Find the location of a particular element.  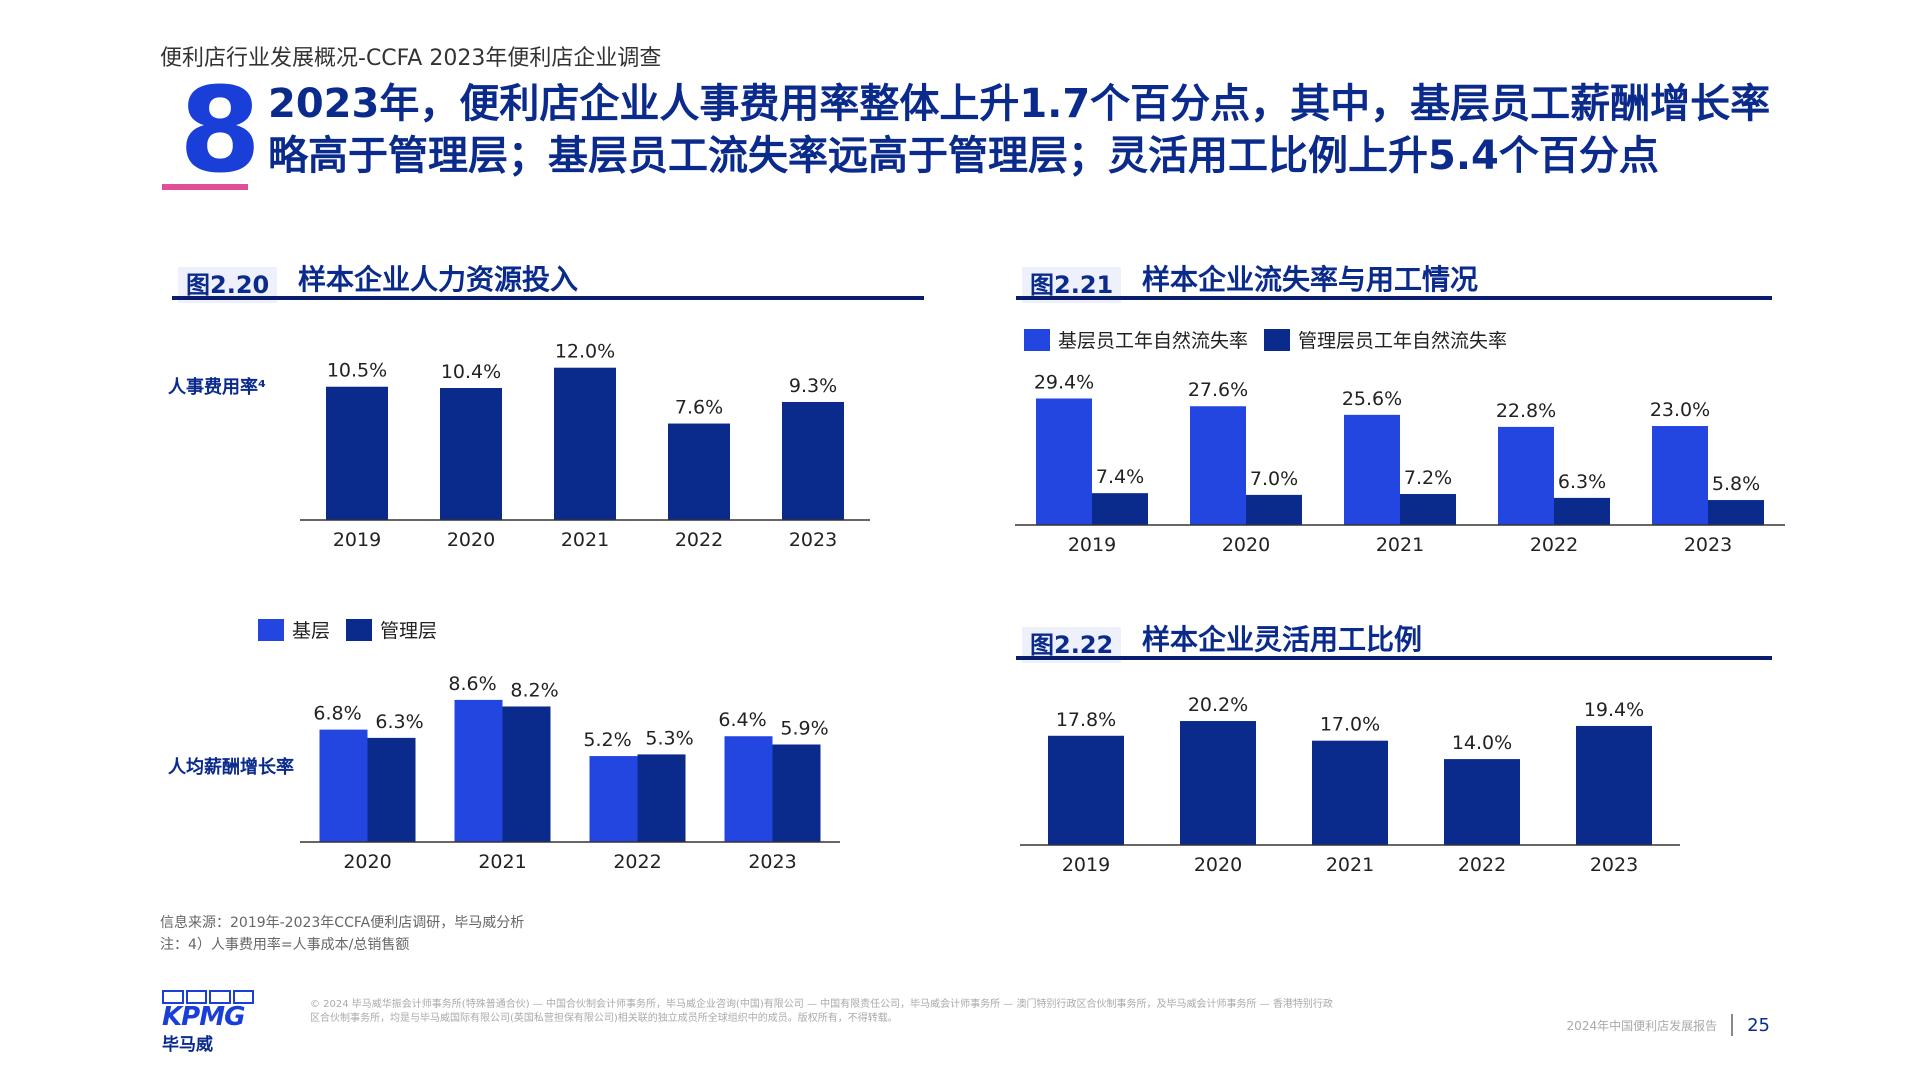

bar-attrition-s0-2021 is located at coordinates (1372, 469).